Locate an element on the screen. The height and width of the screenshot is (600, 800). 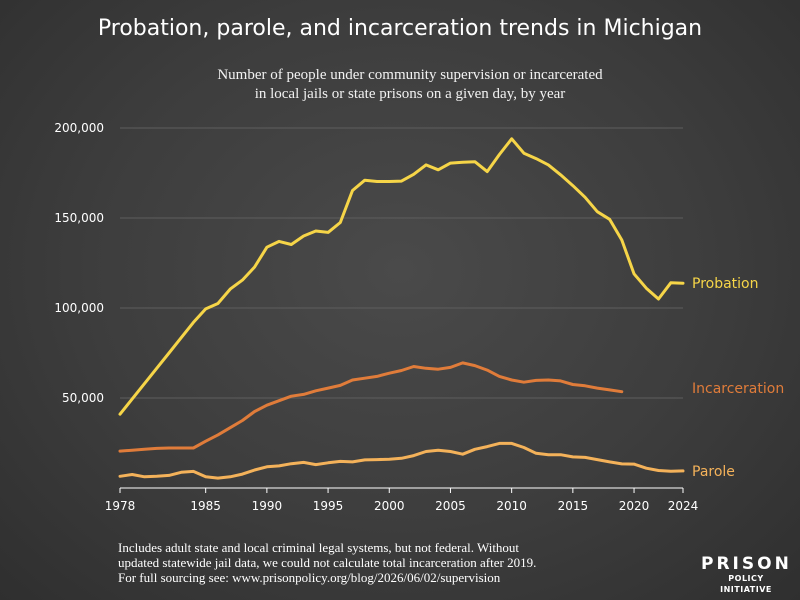
y-tick-label: 200,000 is located at coordinates (79, 128).